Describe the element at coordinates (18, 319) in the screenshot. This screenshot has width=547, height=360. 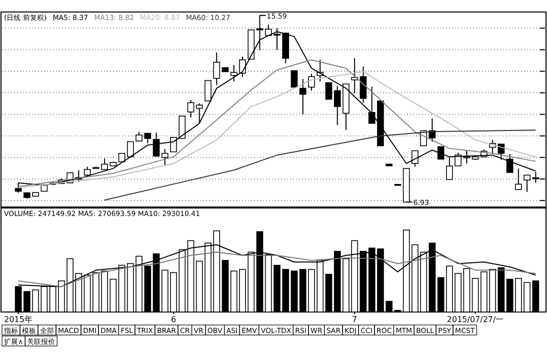
I see `x-tick-label: 2015年` at that location.